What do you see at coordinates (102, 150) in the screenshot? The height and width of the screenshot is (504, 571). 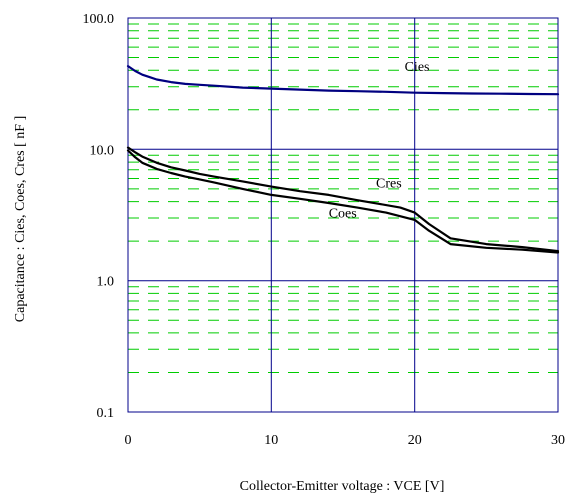 I see `y-tick-label: 10.0` at bounding box center [102, 150].